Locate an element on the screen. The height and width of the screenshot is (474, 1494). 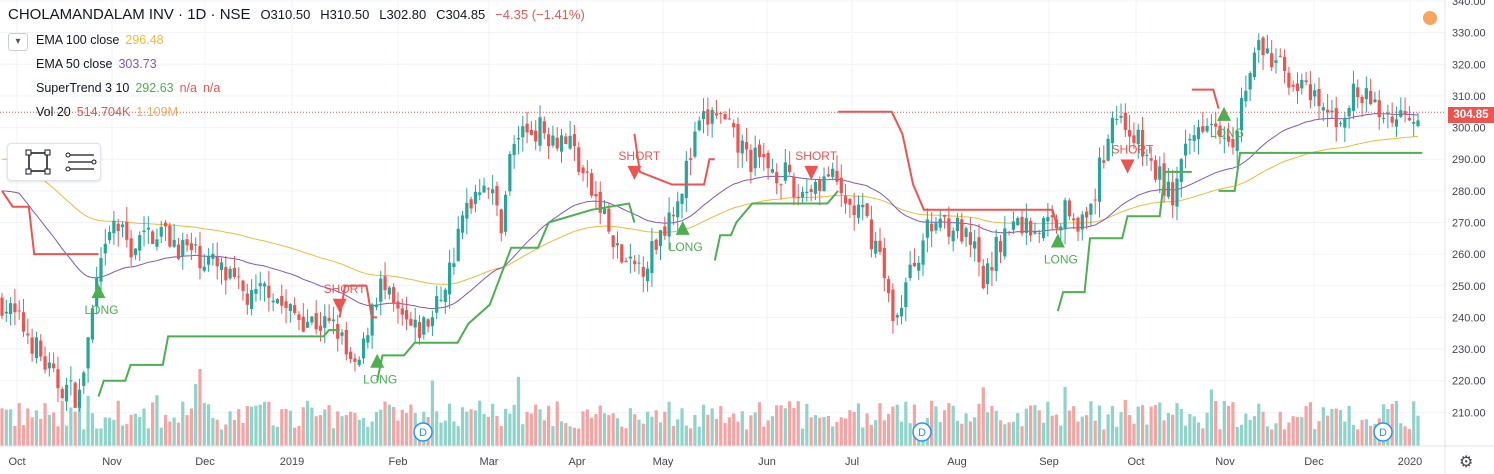
indicator-ema100: EMA 100 close 296.48 is located at coordinates (100, 40).